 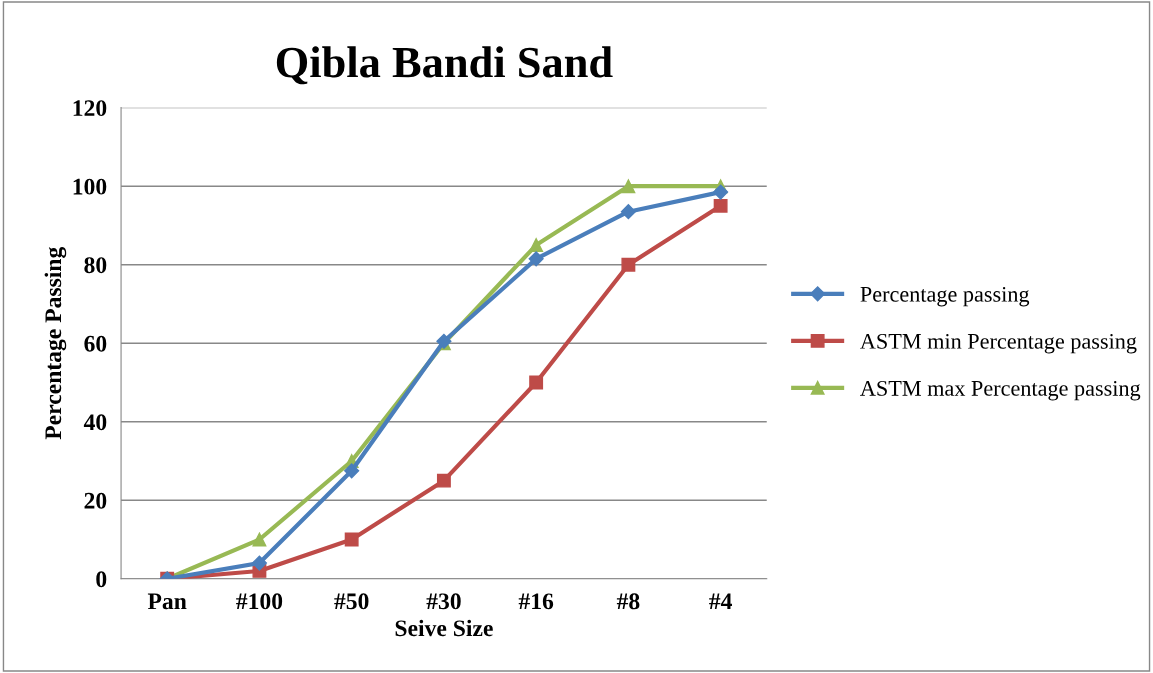 I want to click on x-tick-label: #50, so click(x=351, y=601).